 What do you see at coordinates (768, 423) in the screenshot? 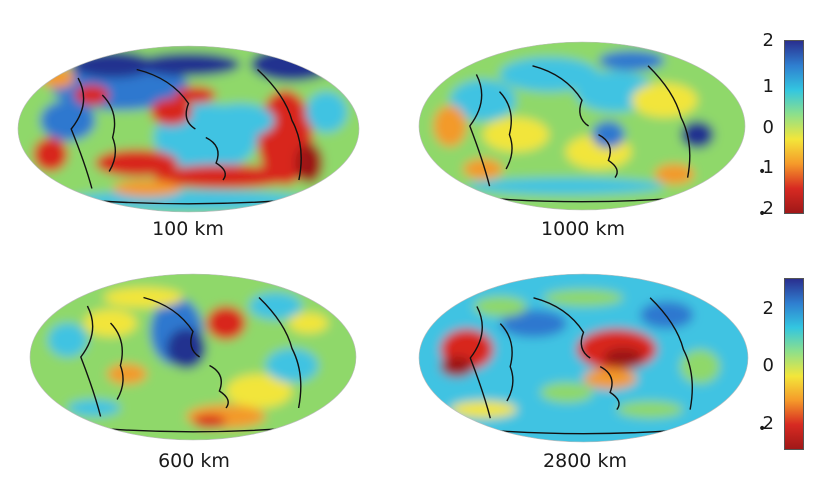
I see `colorbar-bottom-tick-minus2: 2` at bounding box center [768, 423].